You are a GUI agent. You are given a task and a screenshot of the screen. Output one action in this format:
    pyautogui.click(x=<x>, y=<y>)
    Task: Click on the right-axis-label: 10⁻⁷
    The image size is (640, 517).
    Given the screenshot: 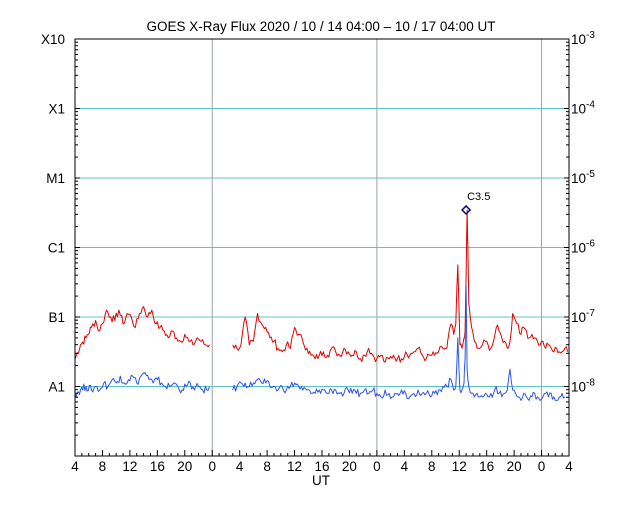 What is the action you would take?
    pyautogui.click(x=583, y=316)
    